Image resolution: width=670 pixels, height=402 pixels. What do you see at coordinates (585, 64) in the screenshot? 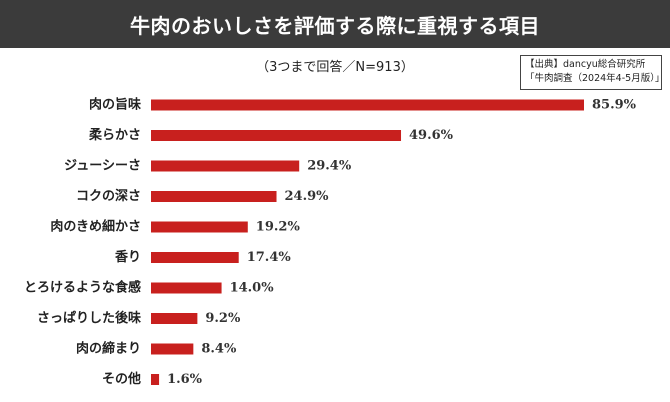
I see `source-line-1: 【出典】dancyu総合研究所` at bounding box center [585, 64].